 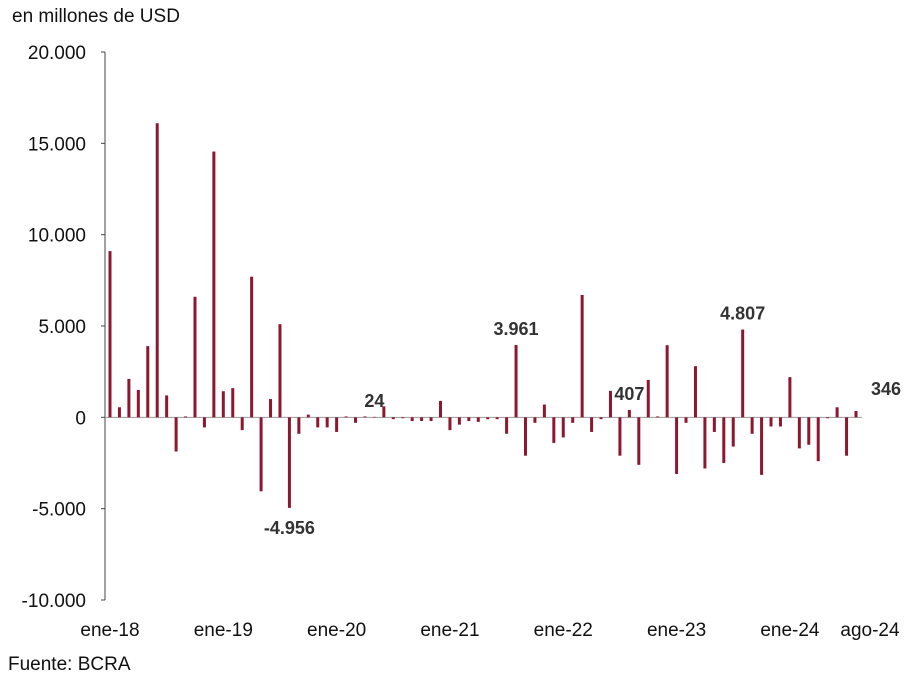 What do you see at coordinates (80, 418) in the screenshot?
I see `y-tick-label: 0` at bounding box center [80, 418].